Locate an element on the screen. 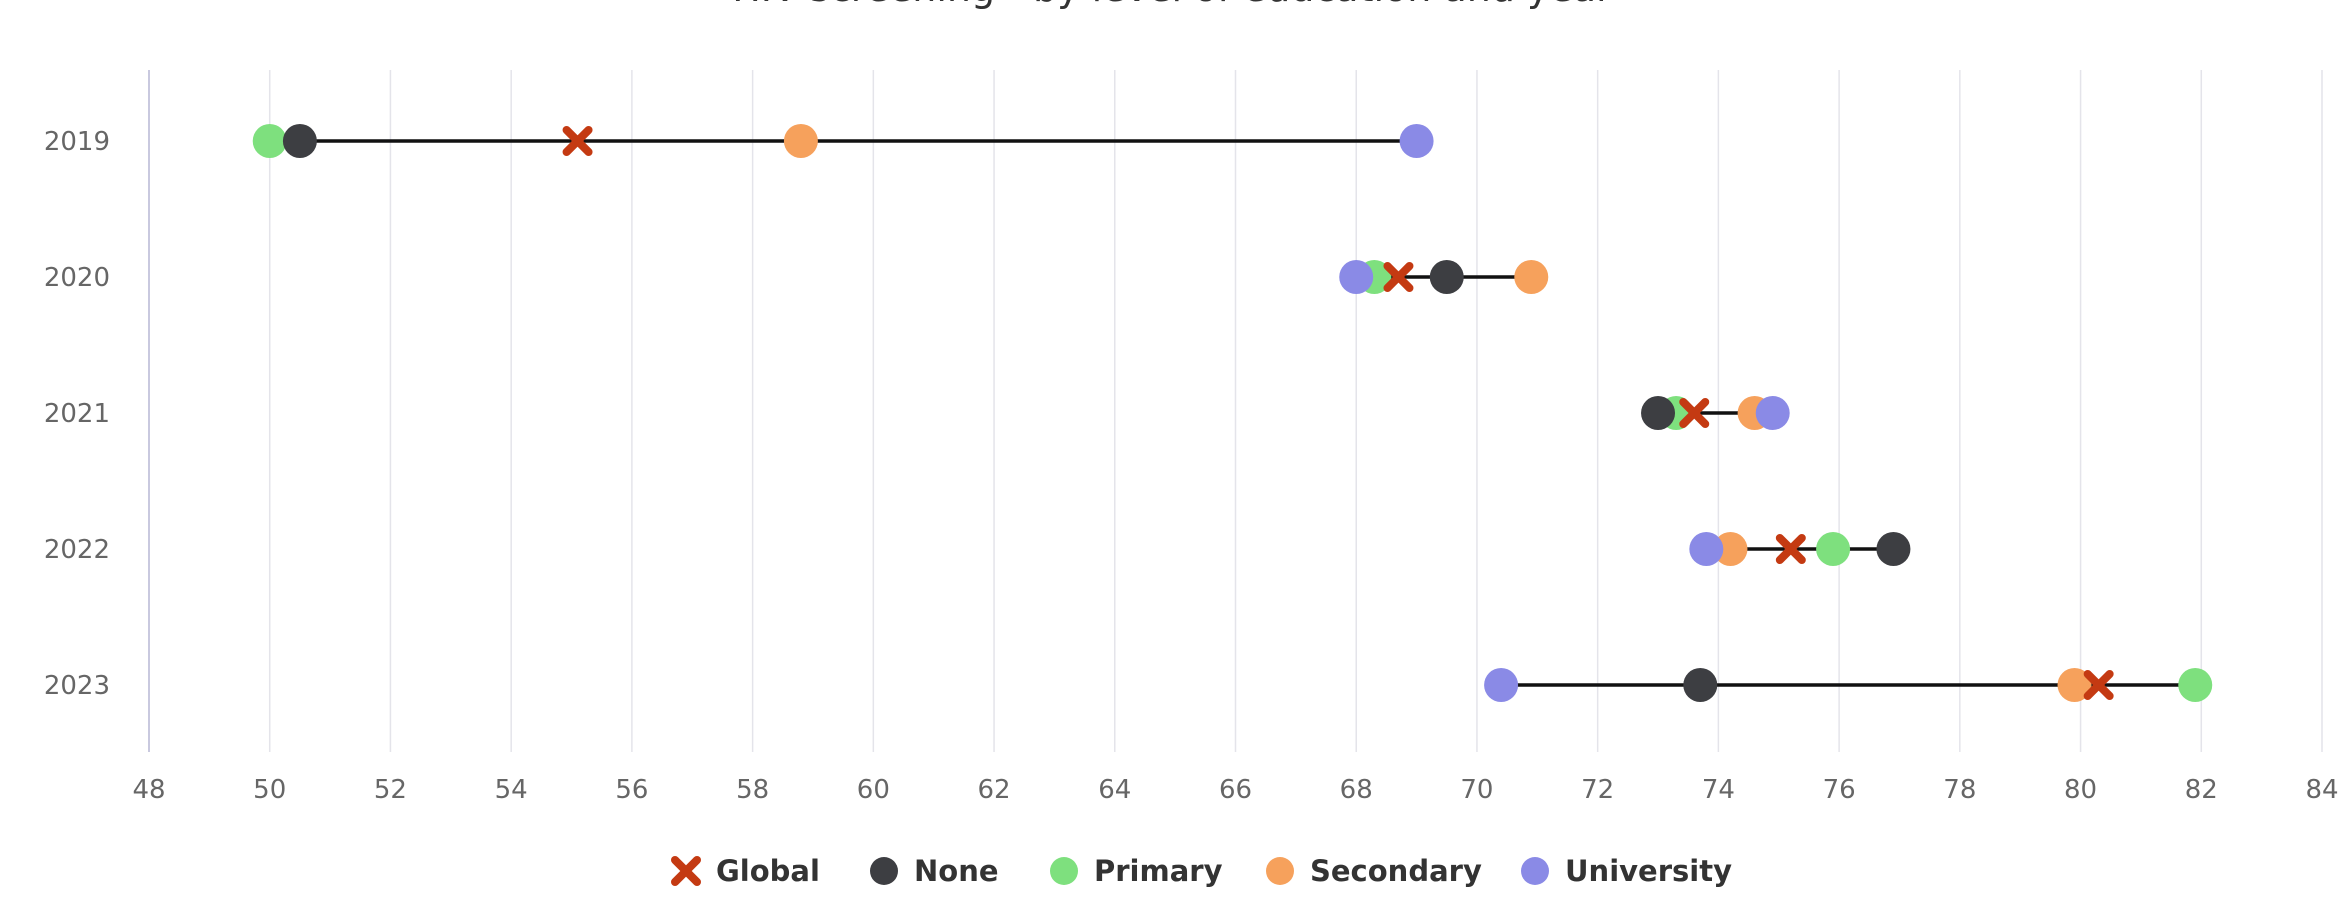 The image size is (2344, 909). legend-label-global: Global is located at coordinates (768, 871).